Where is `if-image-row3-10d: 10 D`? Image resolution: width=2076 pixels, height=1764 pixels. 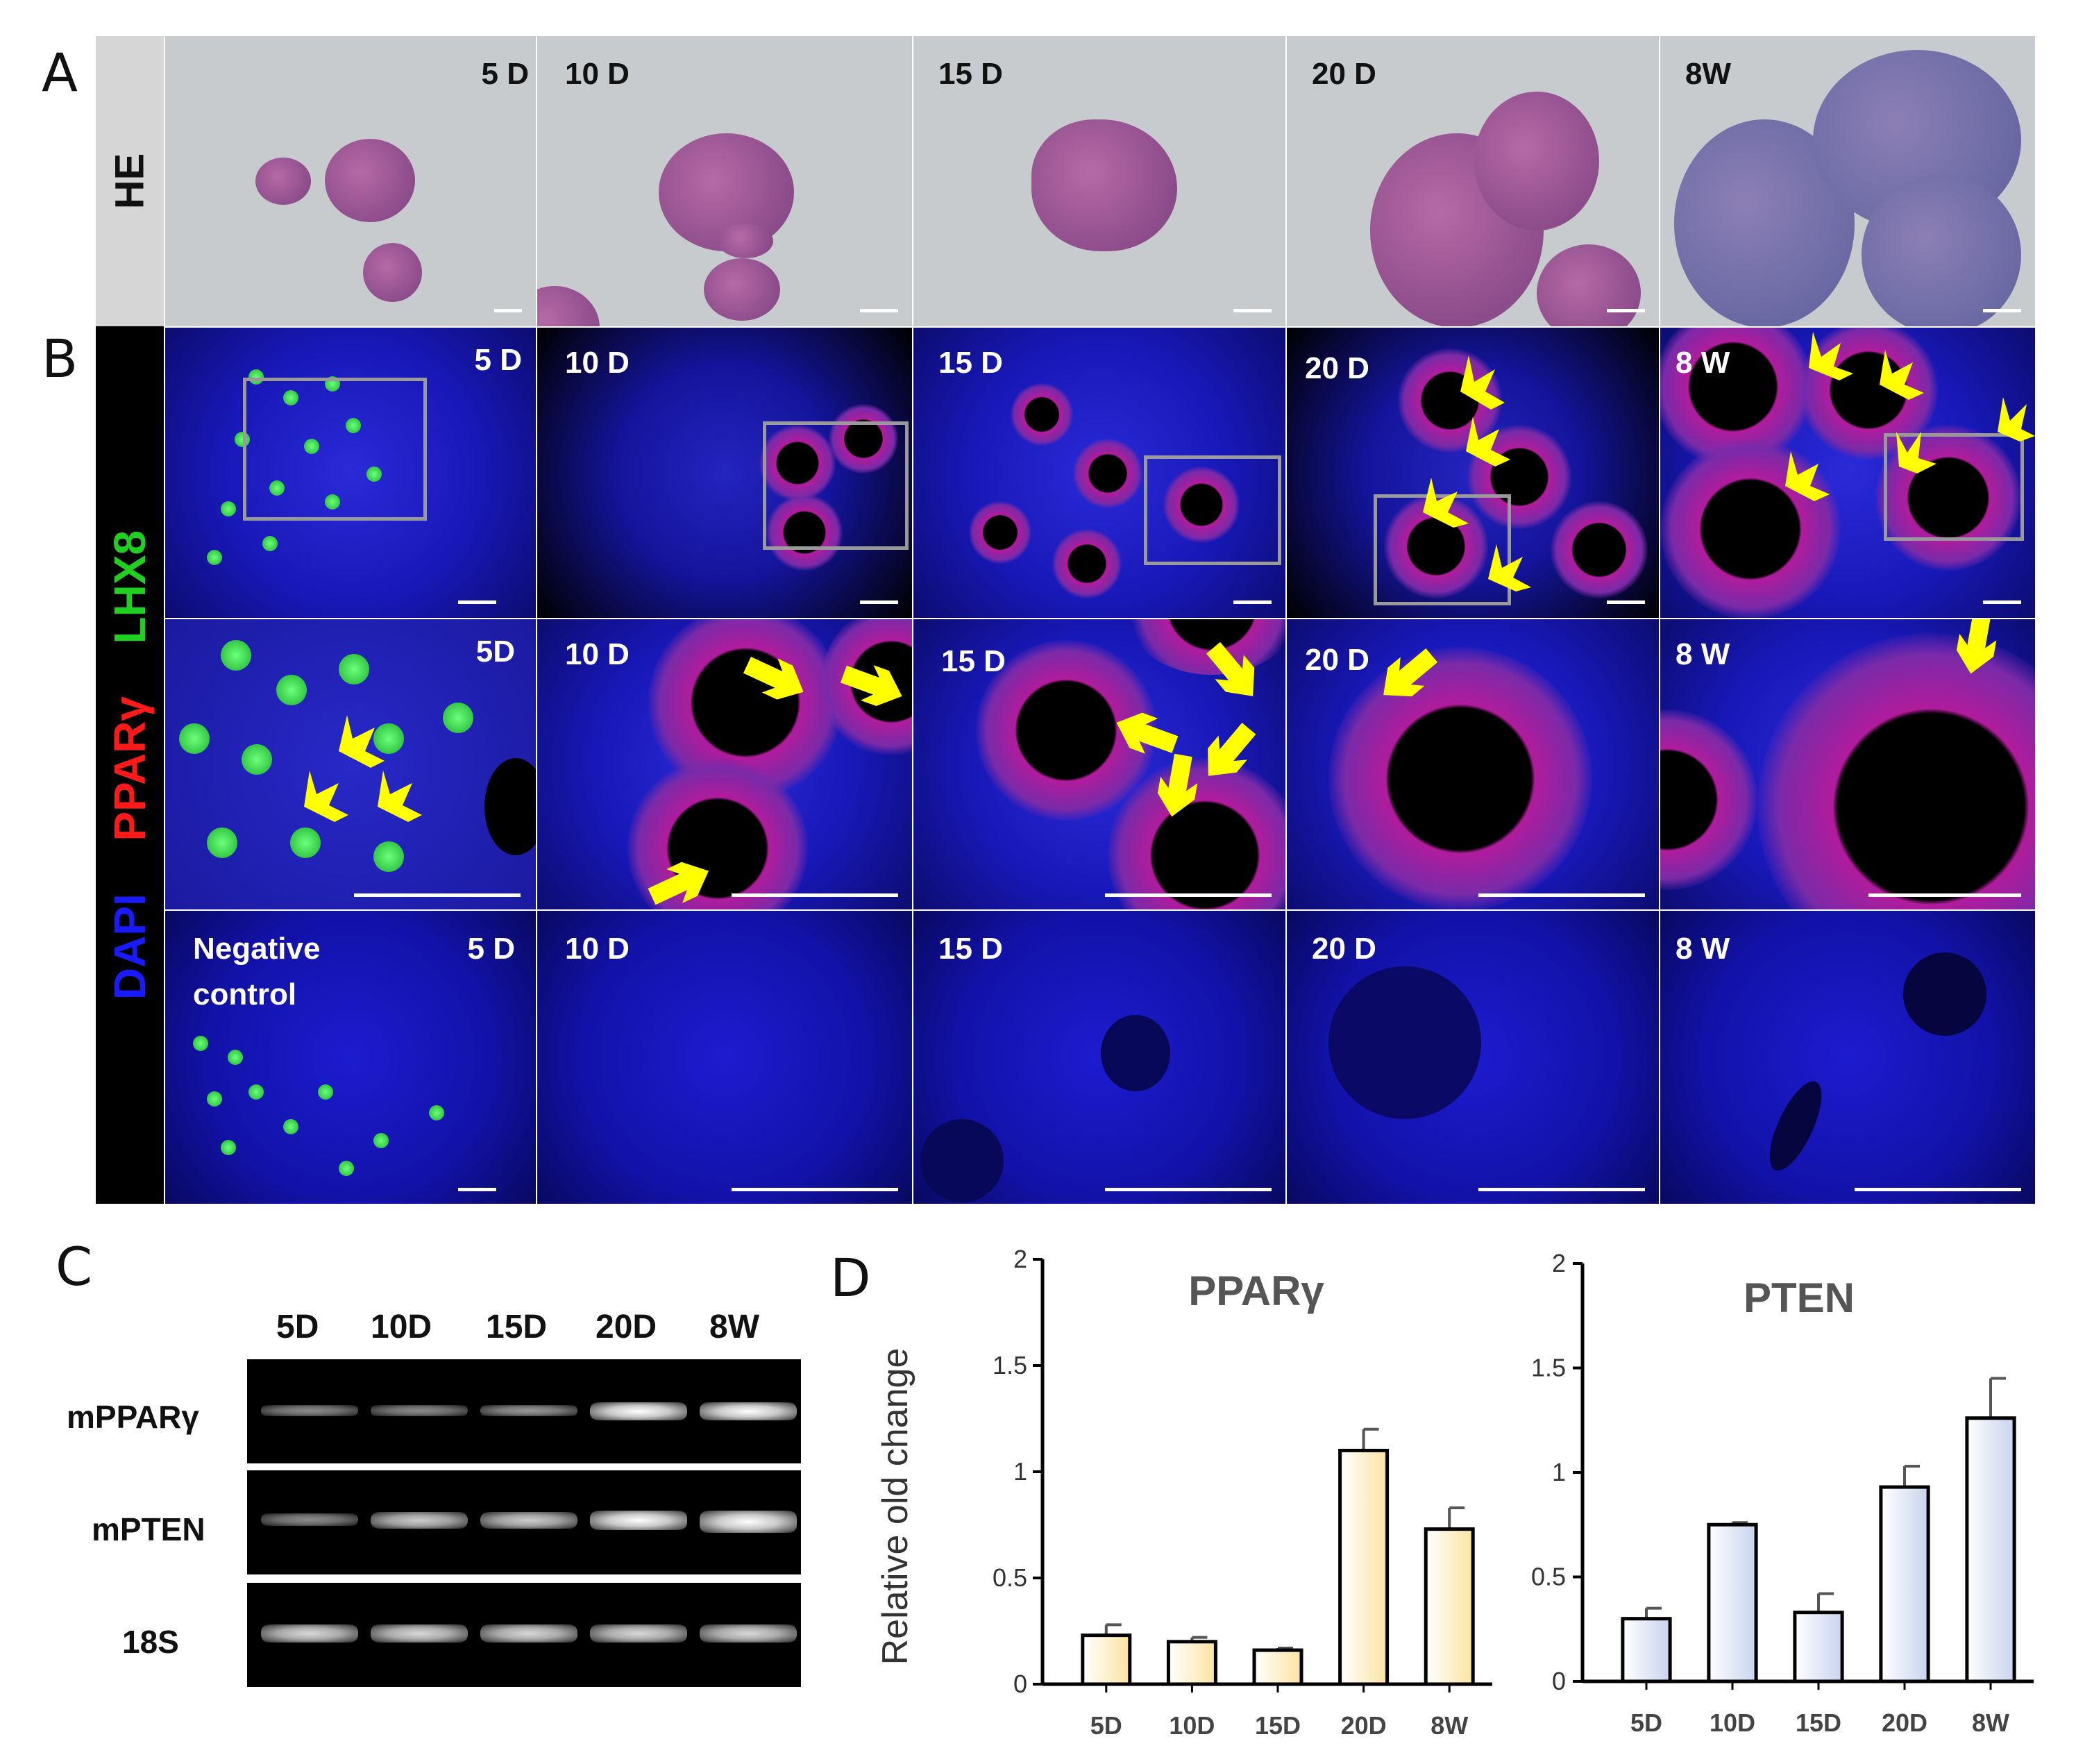
if-image-row3-10d: 10 D is located at coordinates (724, 1057).